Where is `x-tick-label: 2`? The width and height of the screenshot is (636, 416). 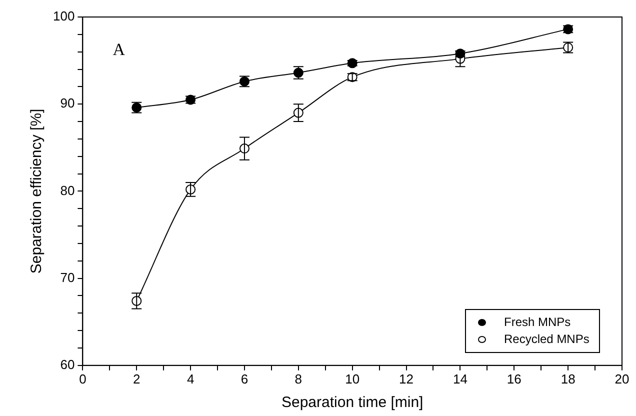
x-tick-label: 2 is located at coordinates (136, 378).